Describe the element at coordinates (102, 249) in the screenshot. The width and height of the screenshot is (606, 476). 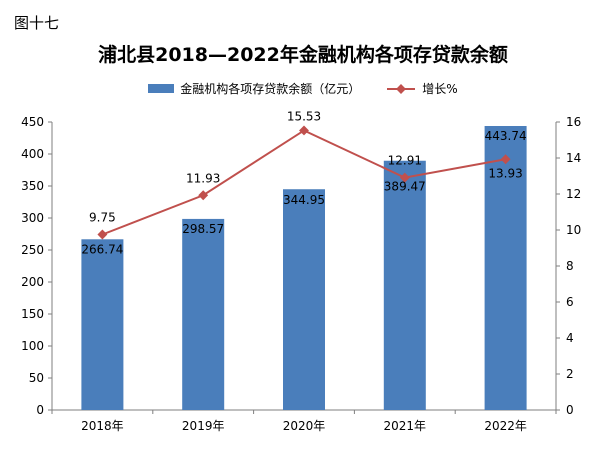
I see `bar-data-label: 266.74` at that location.